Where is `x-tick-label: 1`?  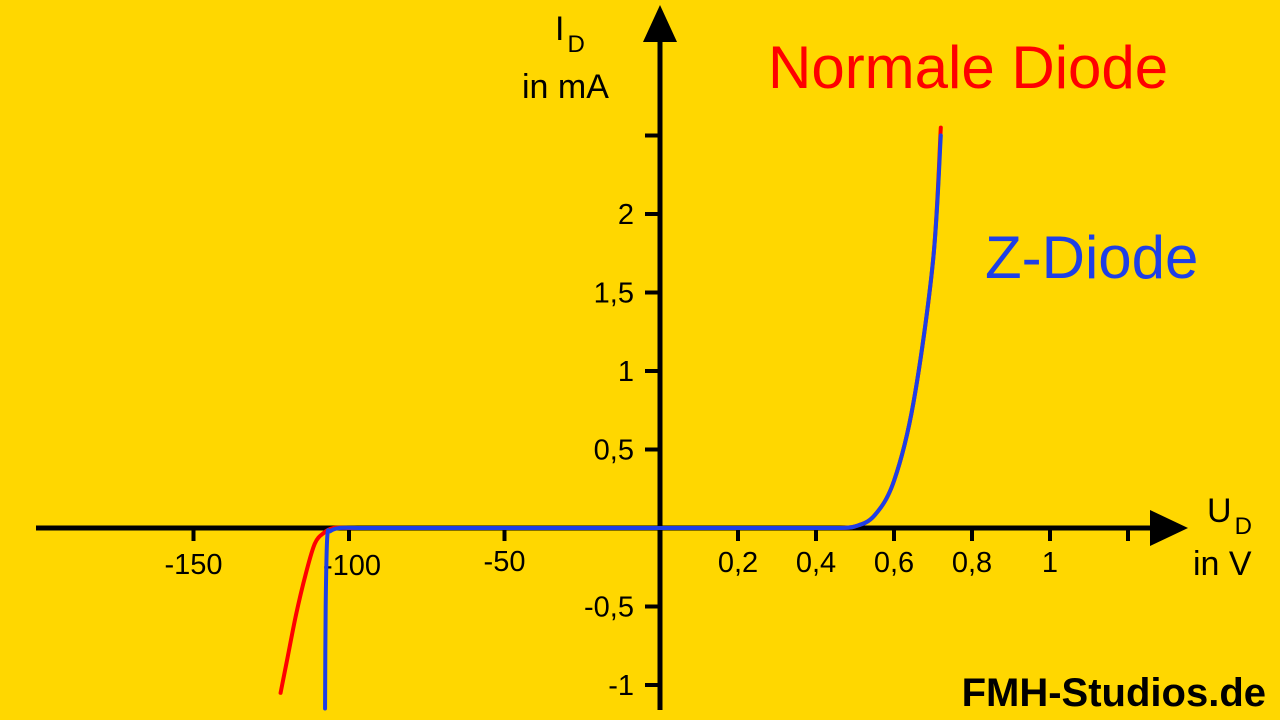
x-tick-label: 1 is located at coordinates (1050, 563).